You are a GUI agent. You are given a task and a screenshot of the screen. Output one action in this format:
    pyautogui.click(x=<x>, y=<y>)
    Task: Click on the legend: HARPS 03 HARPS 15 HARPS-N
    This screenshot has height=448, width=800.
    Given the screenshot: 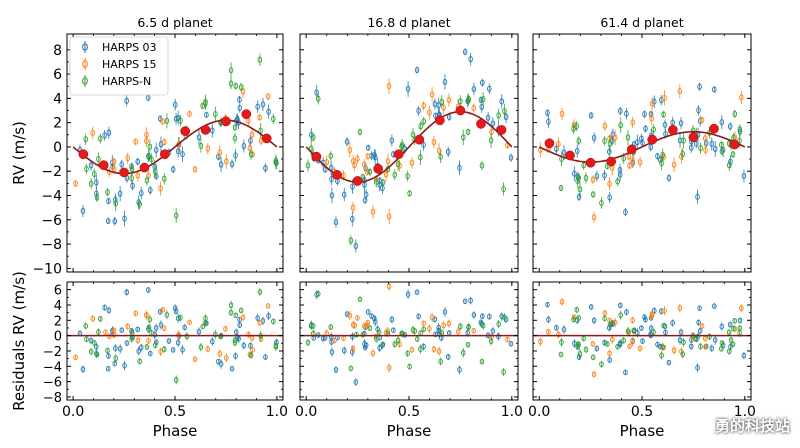 What is the action you would take?
    pyautogui.click(x=119, y=66)
    